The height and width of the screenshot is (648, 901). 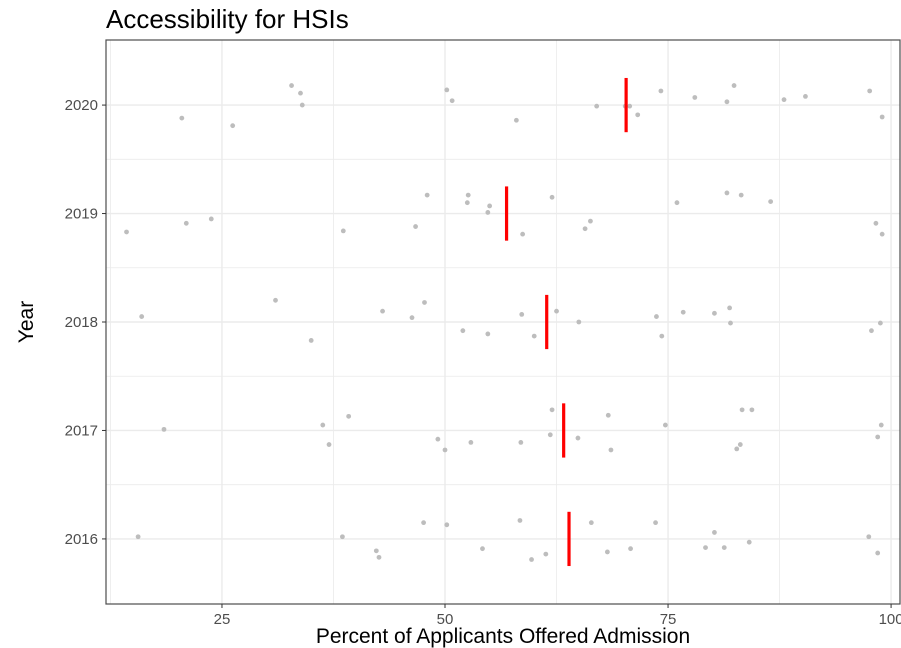 What do you see at coordinates (445, 619) in the screenshot?
I see `x-tick-label: 50` at bounding box center [445, 619].